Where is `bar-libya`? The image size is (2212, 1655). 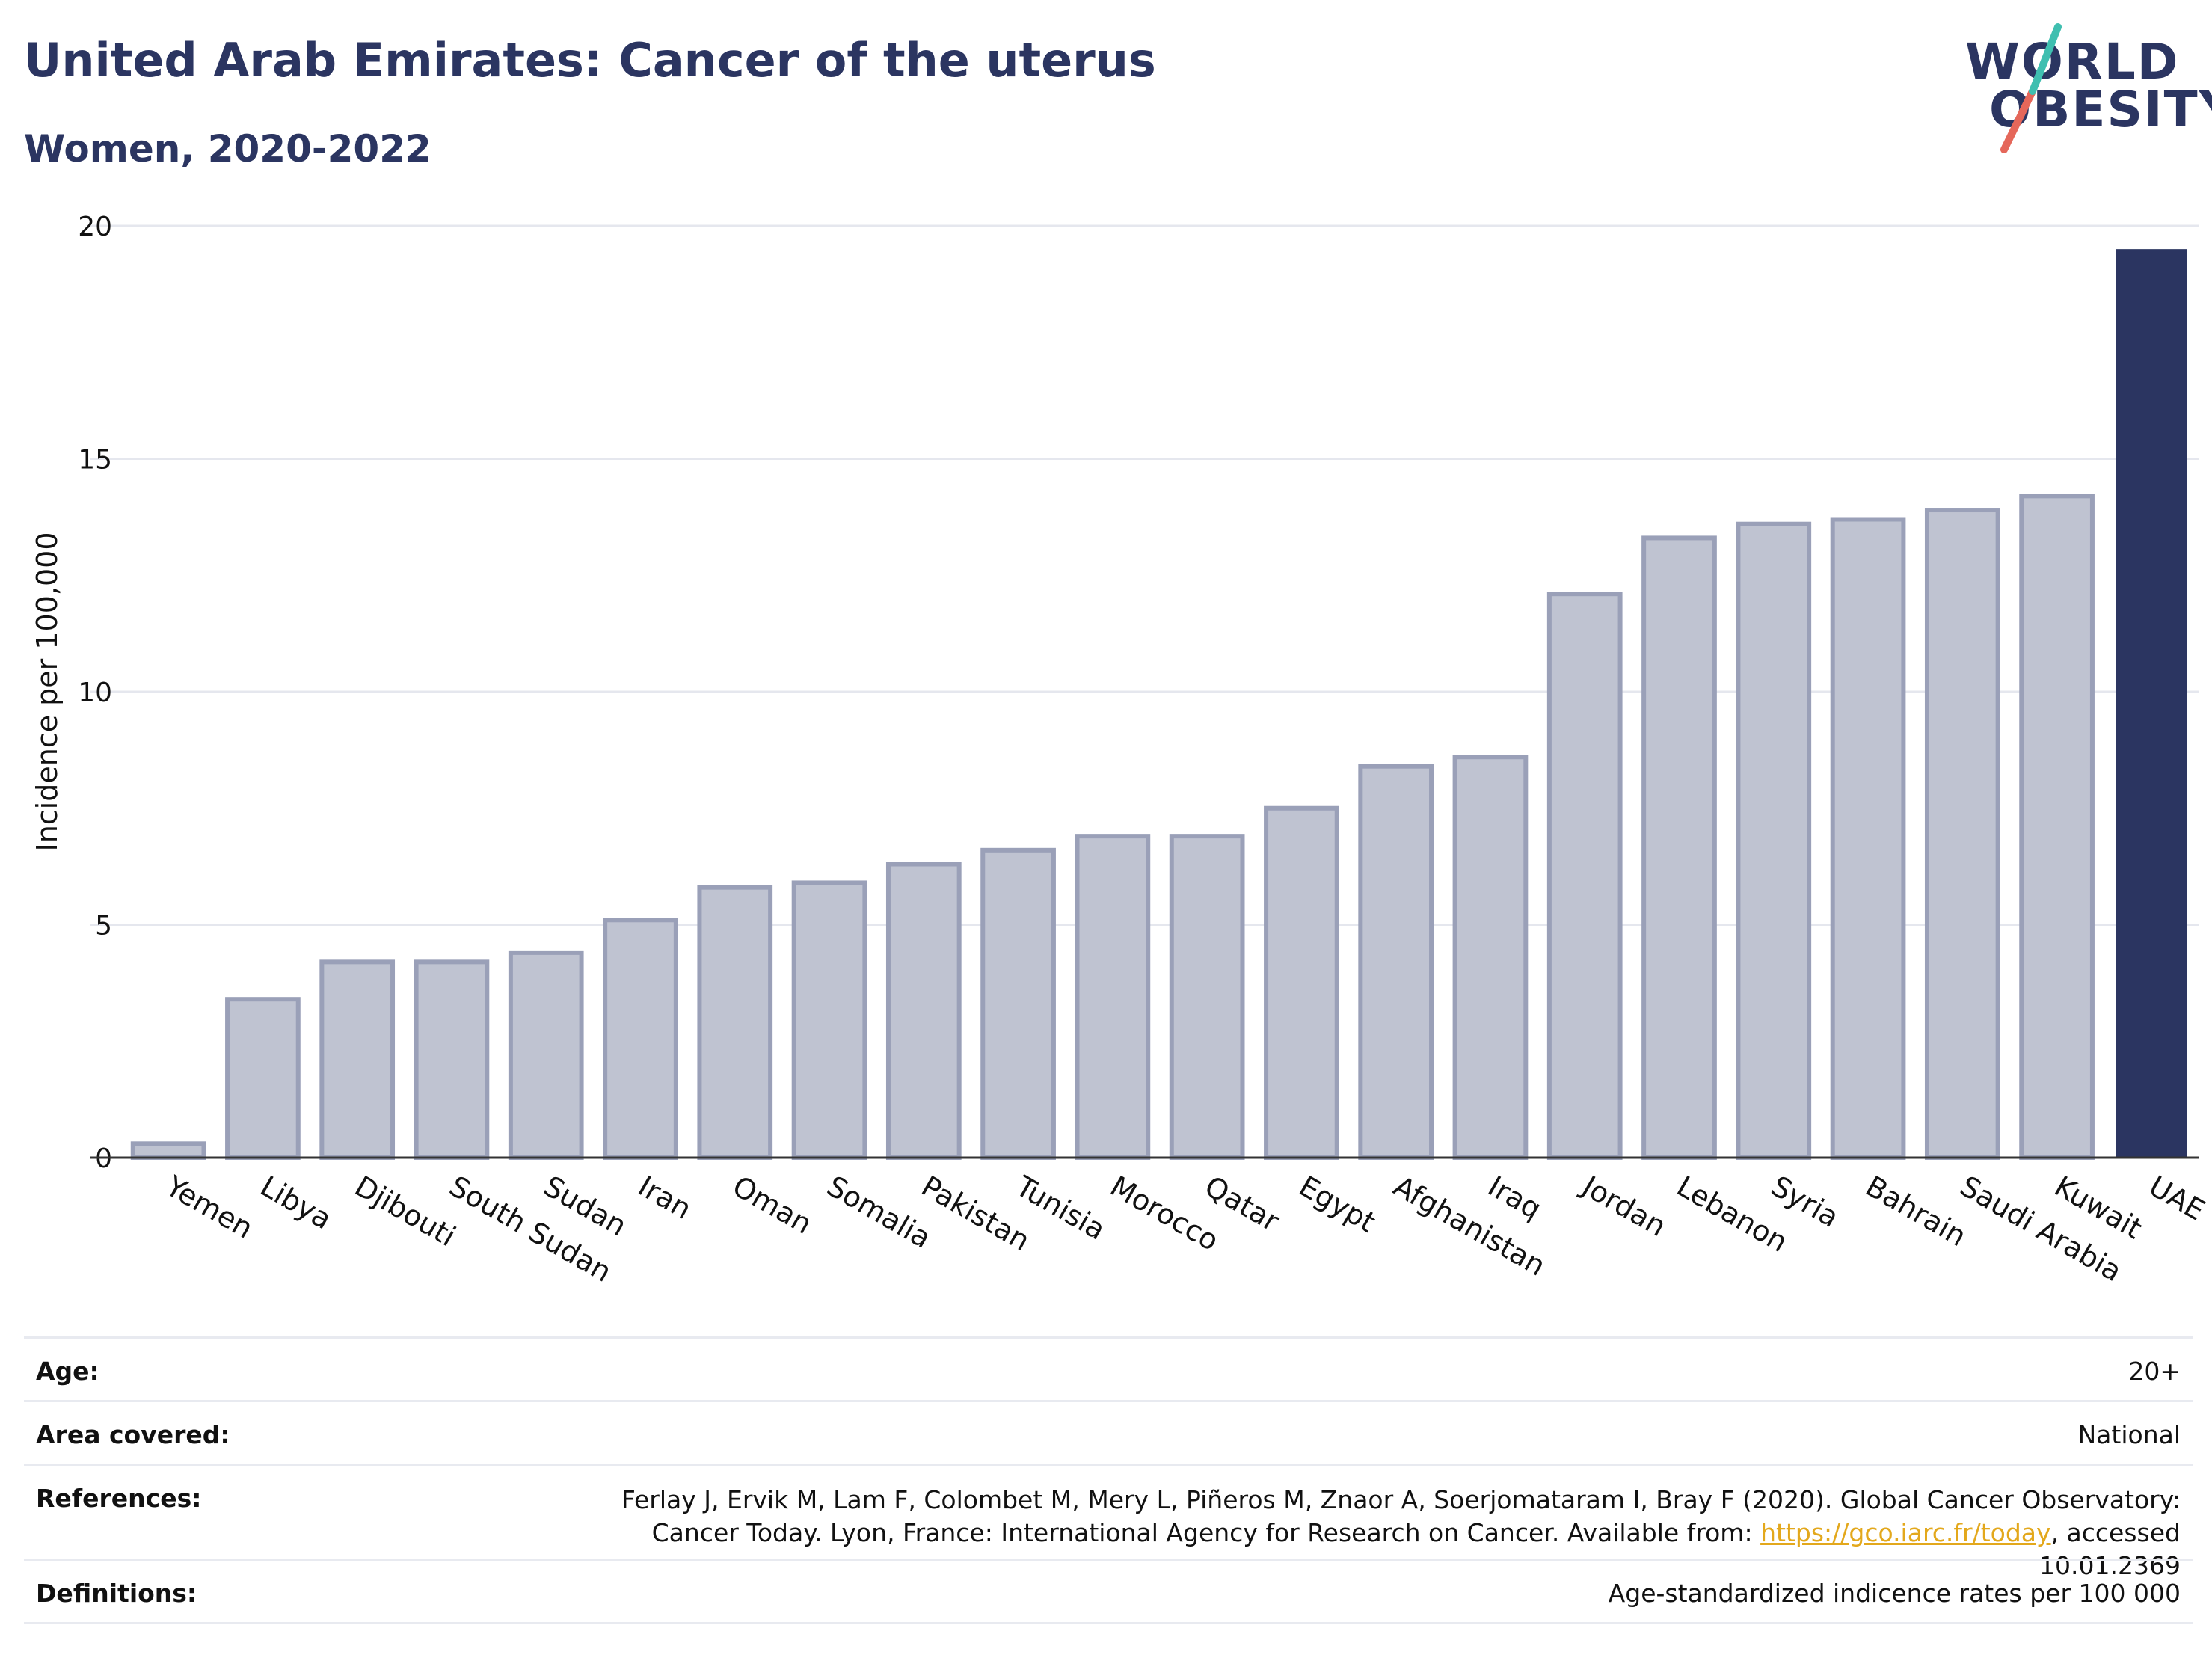 bar-libya is located at coordinates (263, 1079).